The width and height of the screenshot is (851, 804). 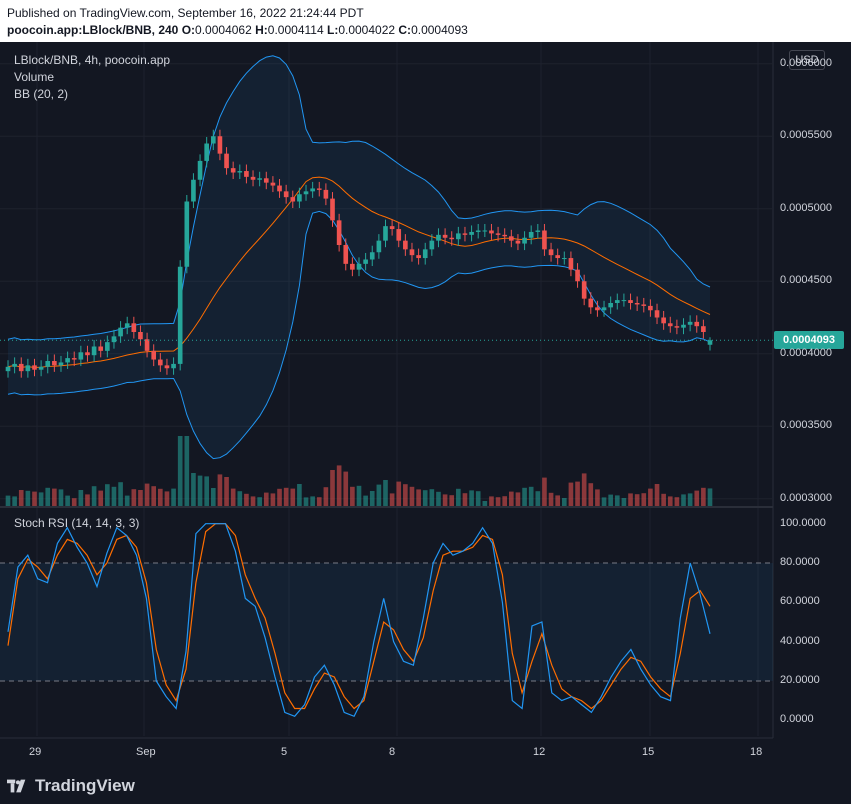 I want to click on price-axis-label: 0.0004500, so click(x=806, y=280).